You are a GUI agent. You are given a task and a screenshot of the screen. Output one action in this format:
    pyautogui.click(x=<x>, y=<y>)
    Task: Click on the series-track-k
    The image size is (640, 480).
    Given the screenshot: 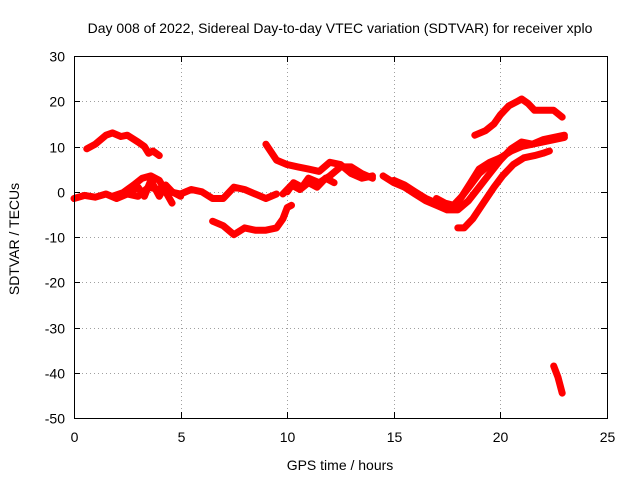 What is the action you would take?
    pyautogui.click(x=503, y=189)
    